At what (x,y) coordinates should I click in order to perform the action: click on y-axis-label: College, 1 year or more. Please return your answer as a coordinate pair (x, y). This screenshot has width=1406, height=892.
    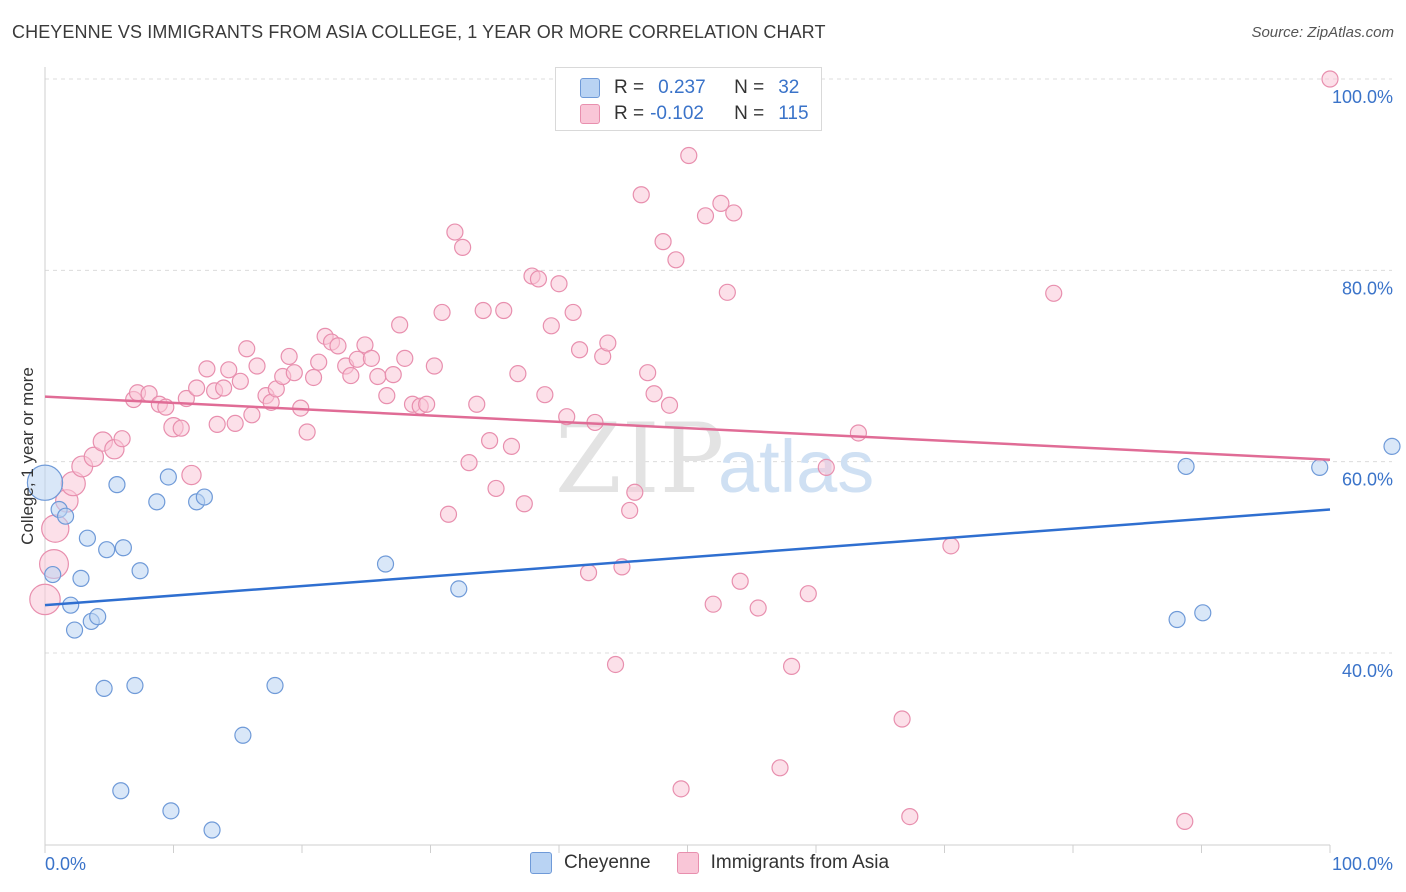
    Looking at the image, I should click on (27, 456).